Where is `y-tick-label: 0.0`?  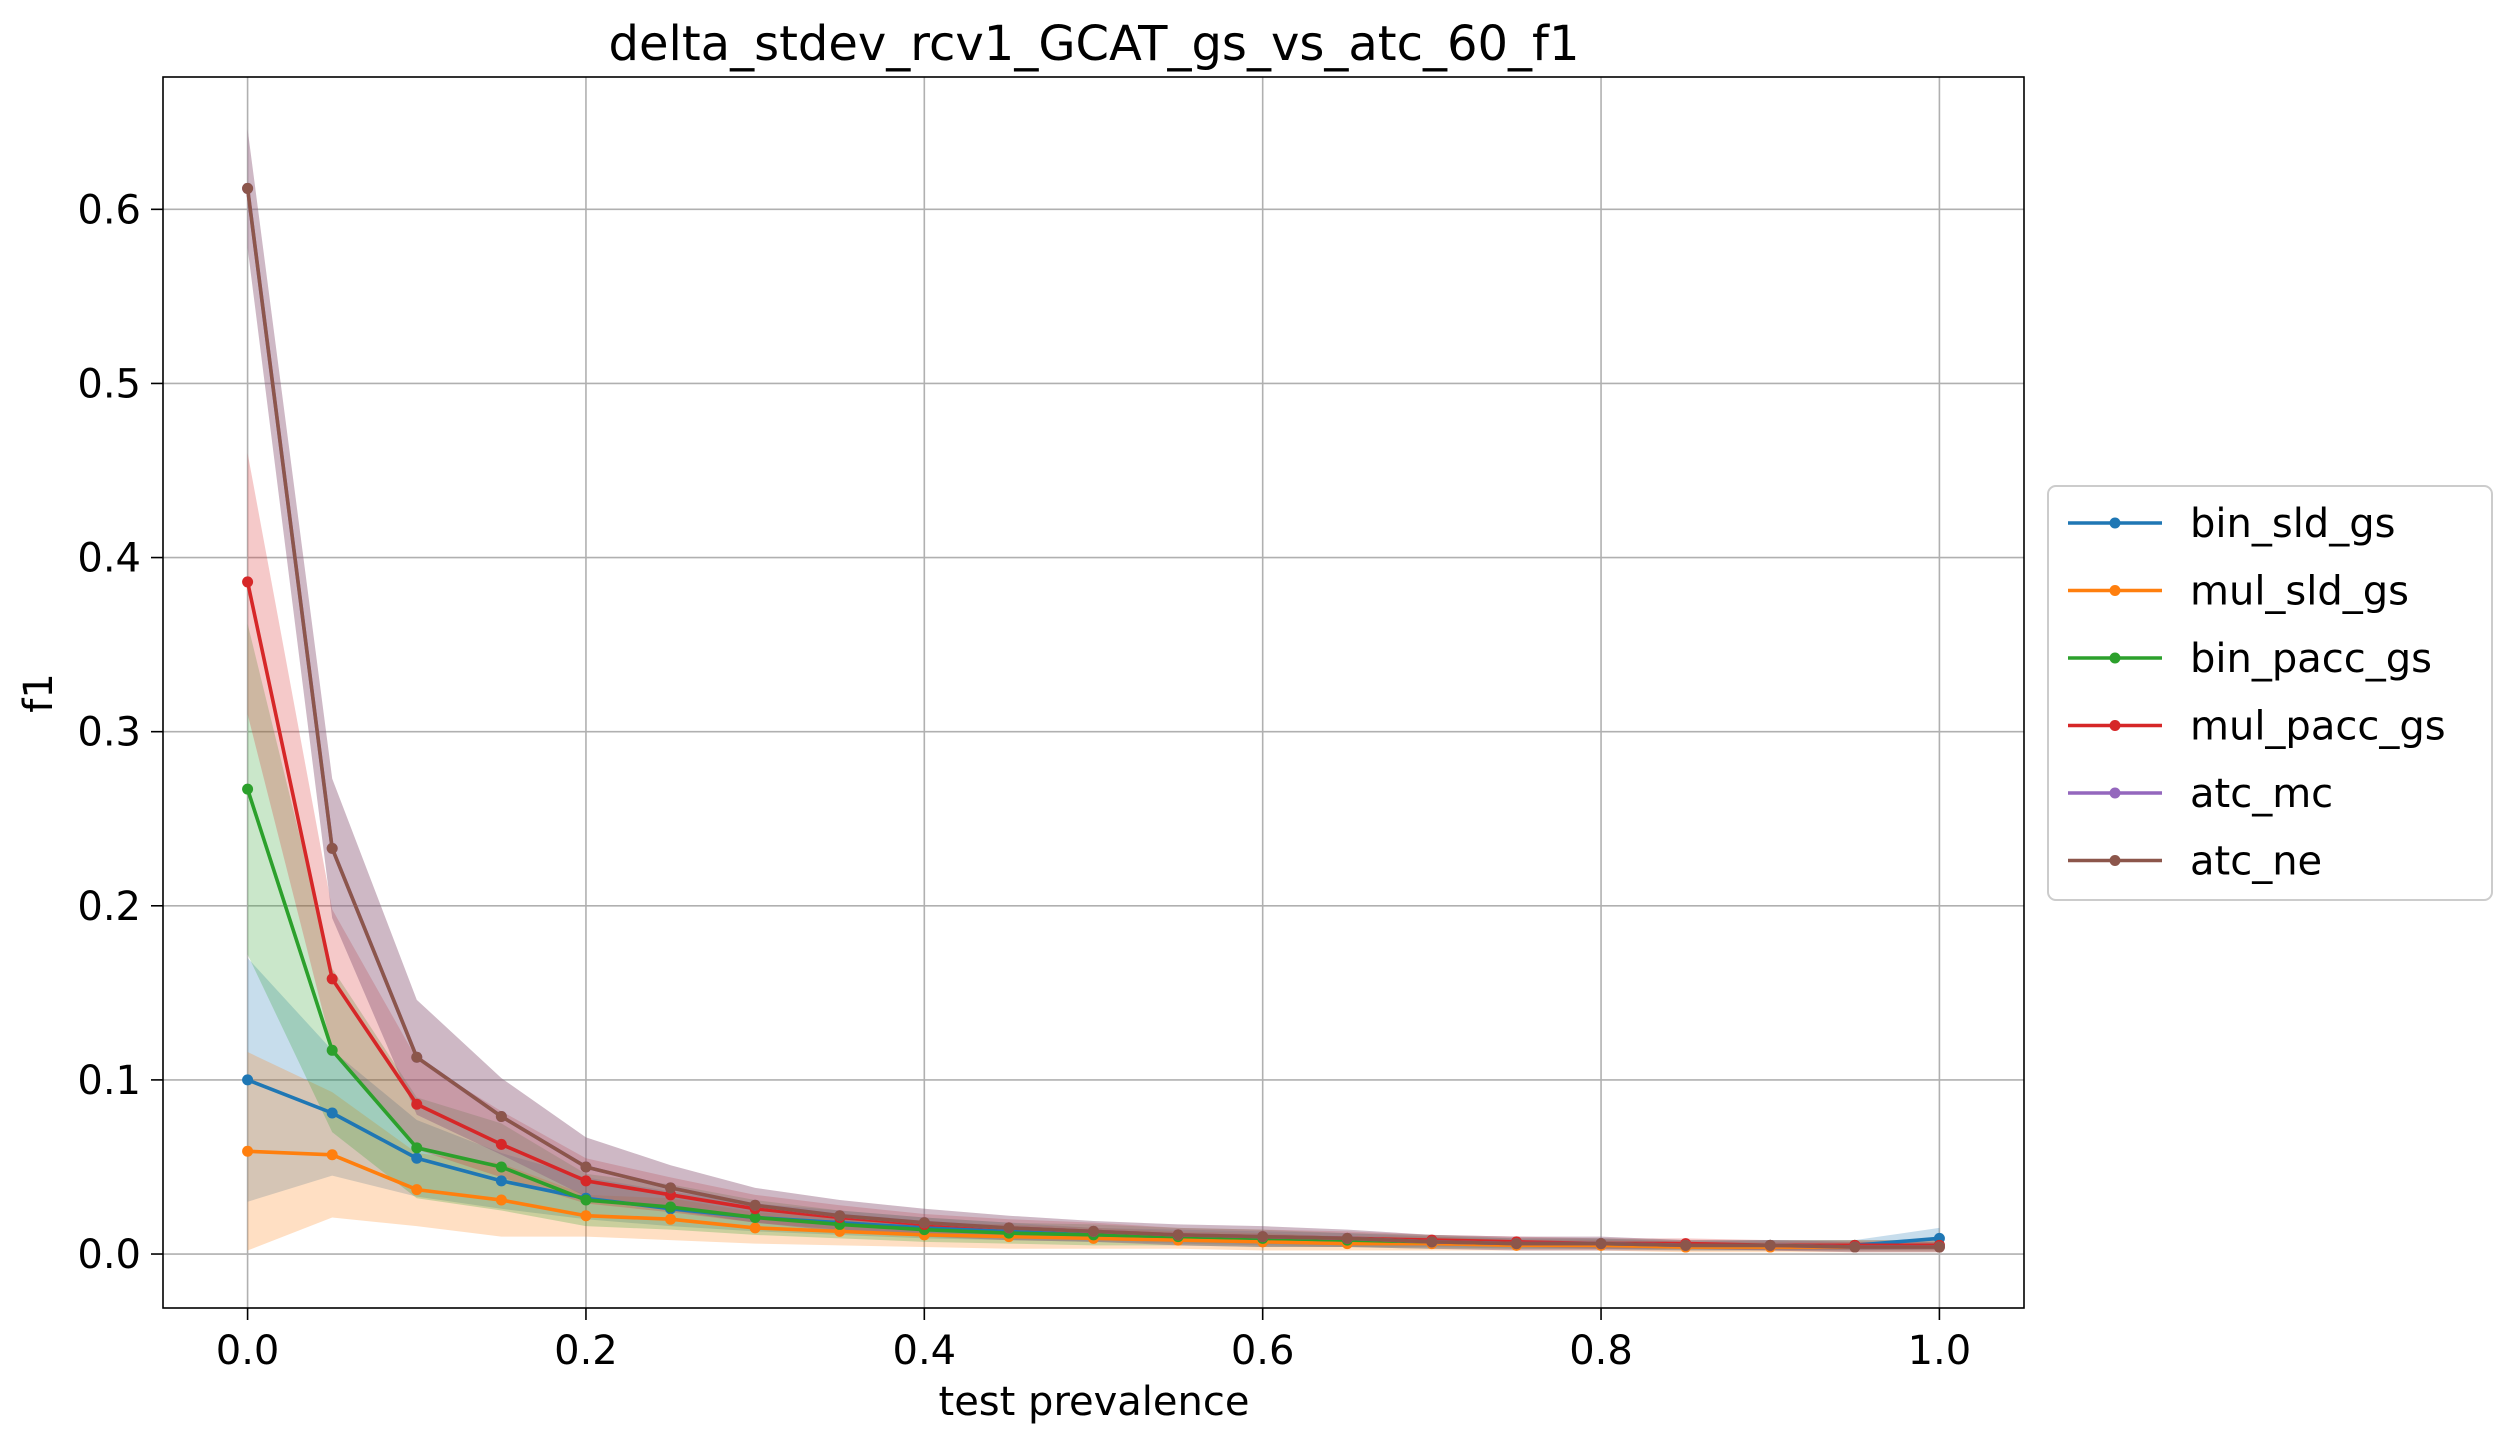 y-tick-label: 0.0 is located at coordinates (109, 1255).